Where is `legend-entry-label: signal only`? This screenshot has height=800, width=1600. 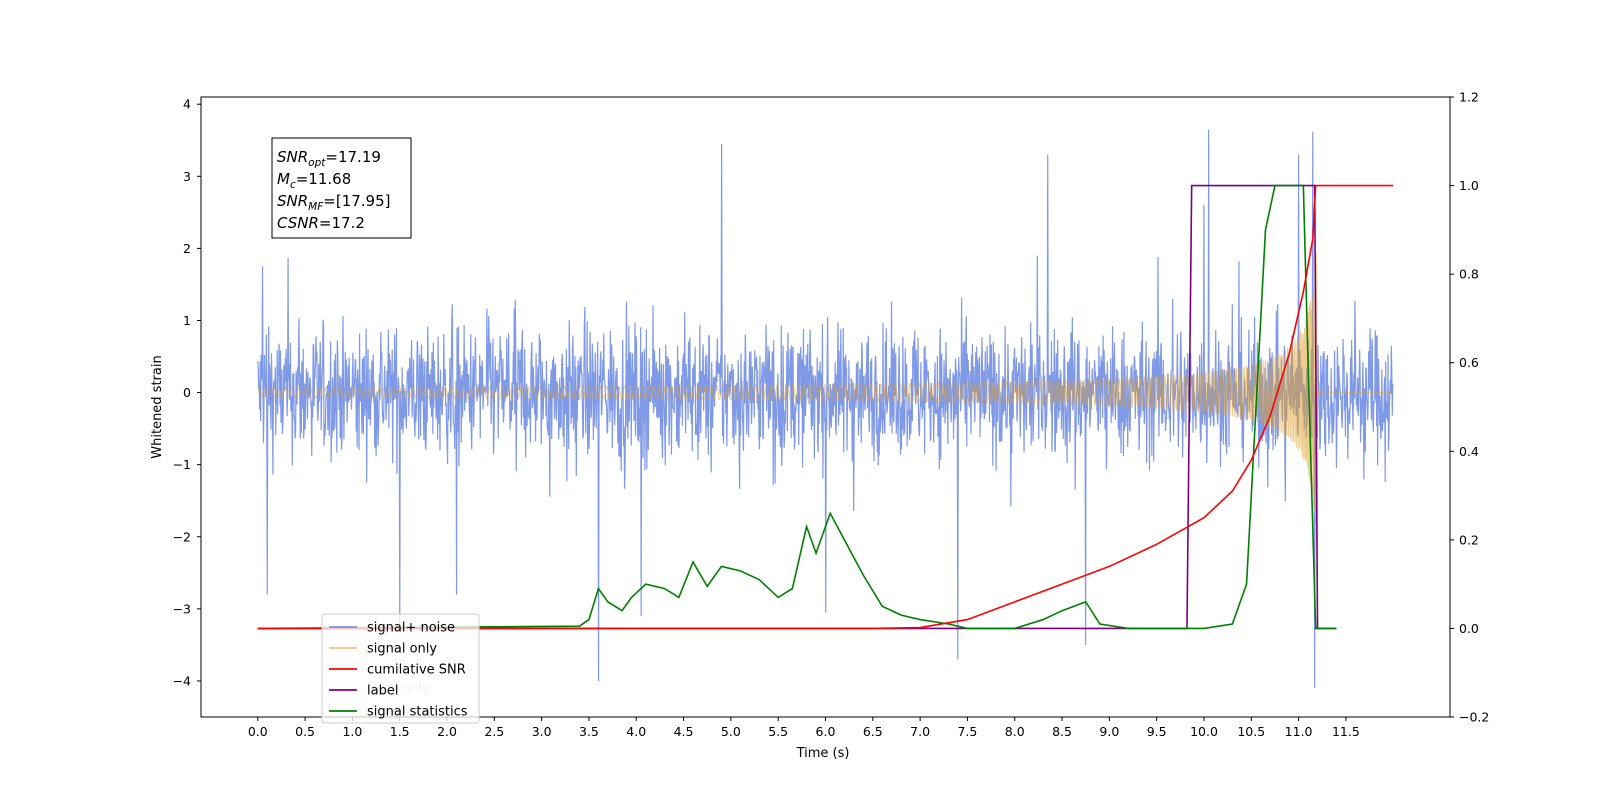
legend-entry-label: signal only is located at coordinates (402, 649).